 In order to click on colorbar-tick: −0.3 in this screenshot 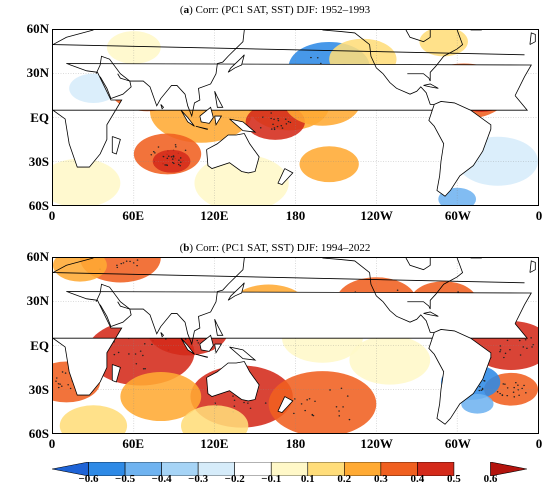, I will do `click(198, 479)`.